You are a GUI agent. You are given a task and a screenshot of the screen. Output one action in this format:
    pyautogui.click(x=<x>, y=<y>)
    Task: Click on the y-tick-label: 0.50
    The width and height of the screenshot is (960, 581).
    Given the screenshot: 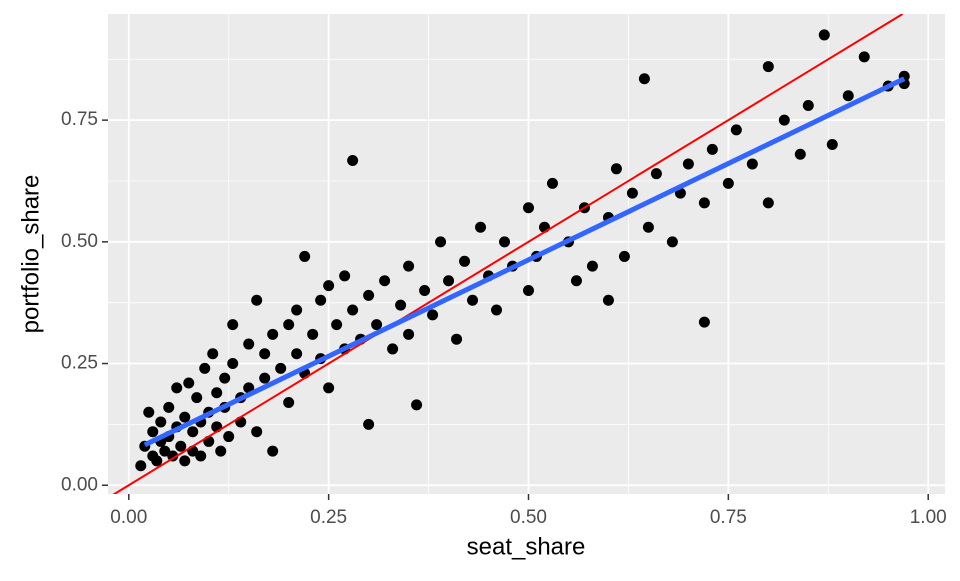 What is the action you would take?
    pyautogui.click(x=79, y=241)
    